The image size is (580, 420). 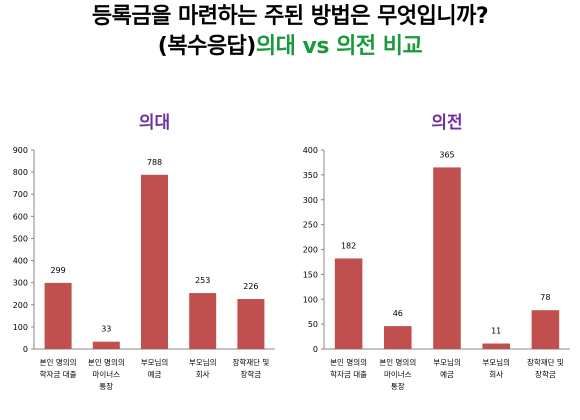 What do you see at coordinates (339, 46) in the screenshot?
I see `title-accent: 의대 vs 의전 비교` at bounding box center [339, 46].